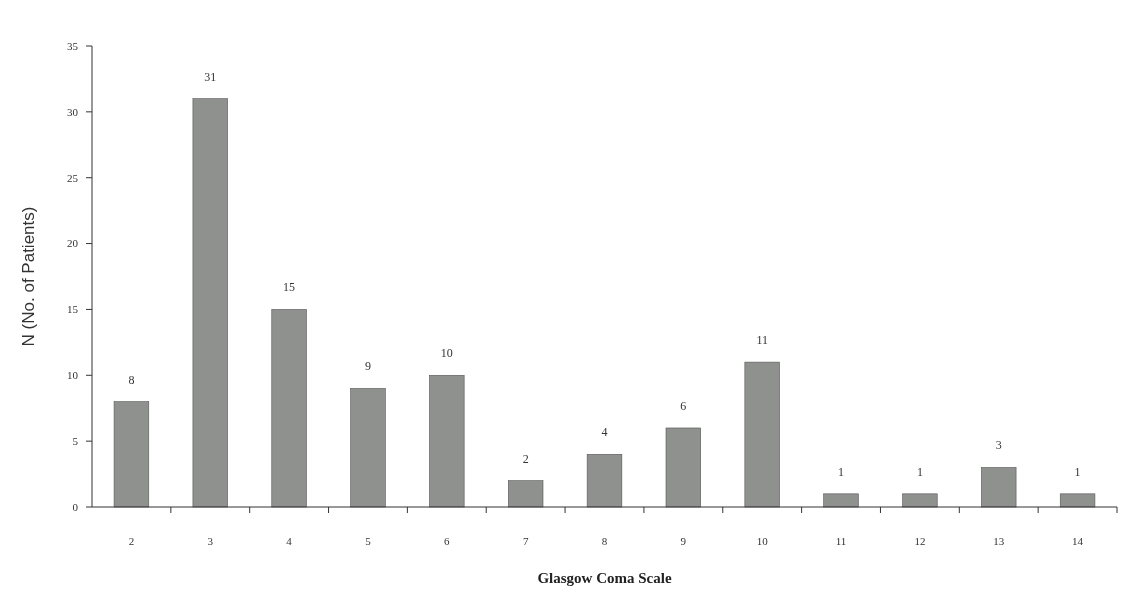 This screenshot has width=1133, height=609. Describe the element at coordinates (999, 541) in the screenshot. I see `x-tick-label: 13` at that location.